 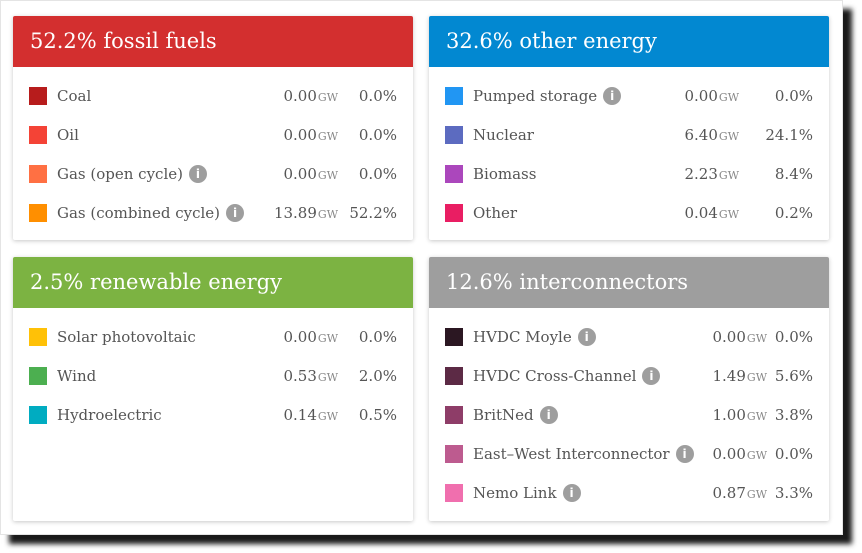 I want to click on source-name: Nuclear, so click(x=503, y=135).